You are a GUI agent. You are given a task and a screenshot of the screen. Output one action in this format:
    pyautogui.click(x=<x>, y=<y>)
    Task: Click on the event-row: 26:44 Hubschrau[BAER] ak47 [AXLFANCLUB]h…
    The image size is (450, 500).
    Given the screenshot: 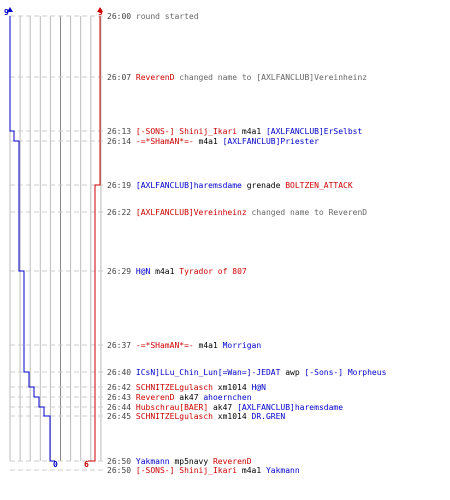 What is the action you would take?
    pyautogui.click(x=225, y=407)
    